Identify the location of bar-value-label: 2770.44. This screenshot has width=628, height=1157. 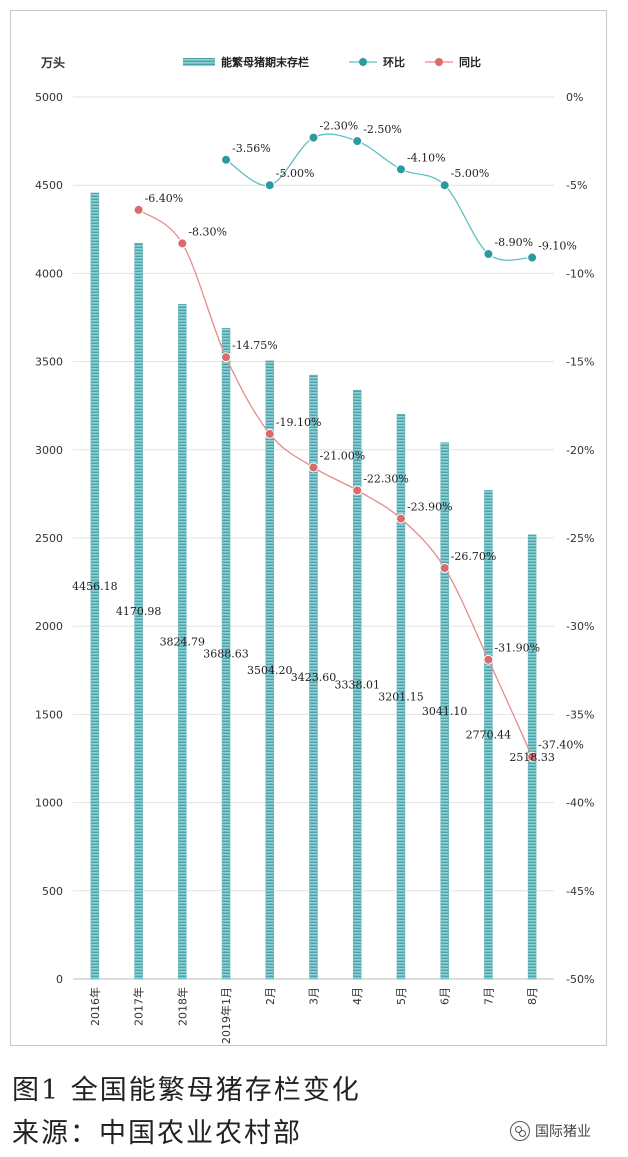
(489, 735).